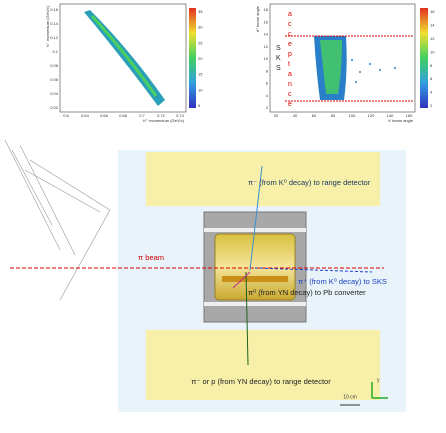 The height and width of the screenshot is (433, 446). I want to click on colorbar-label: 8, so click(431, 65).